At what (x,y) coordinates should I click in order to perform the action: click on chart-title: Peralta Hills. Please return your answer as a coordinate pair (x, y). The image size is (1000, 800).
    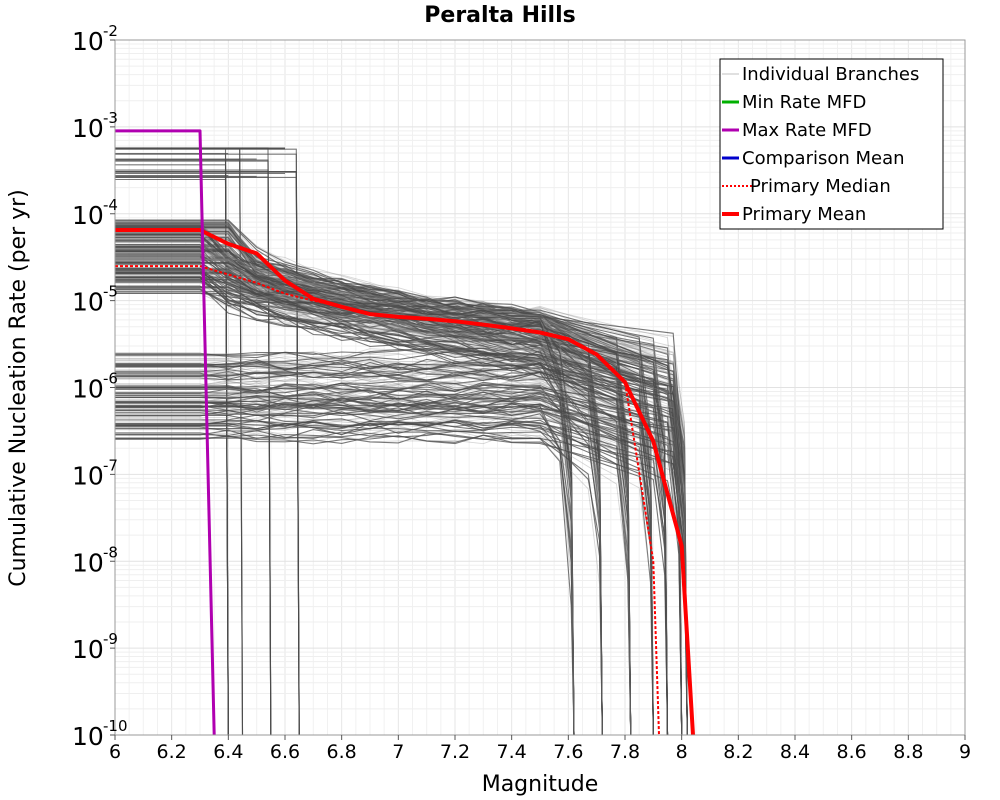
    Looking at the image, I should click on (499, 15).